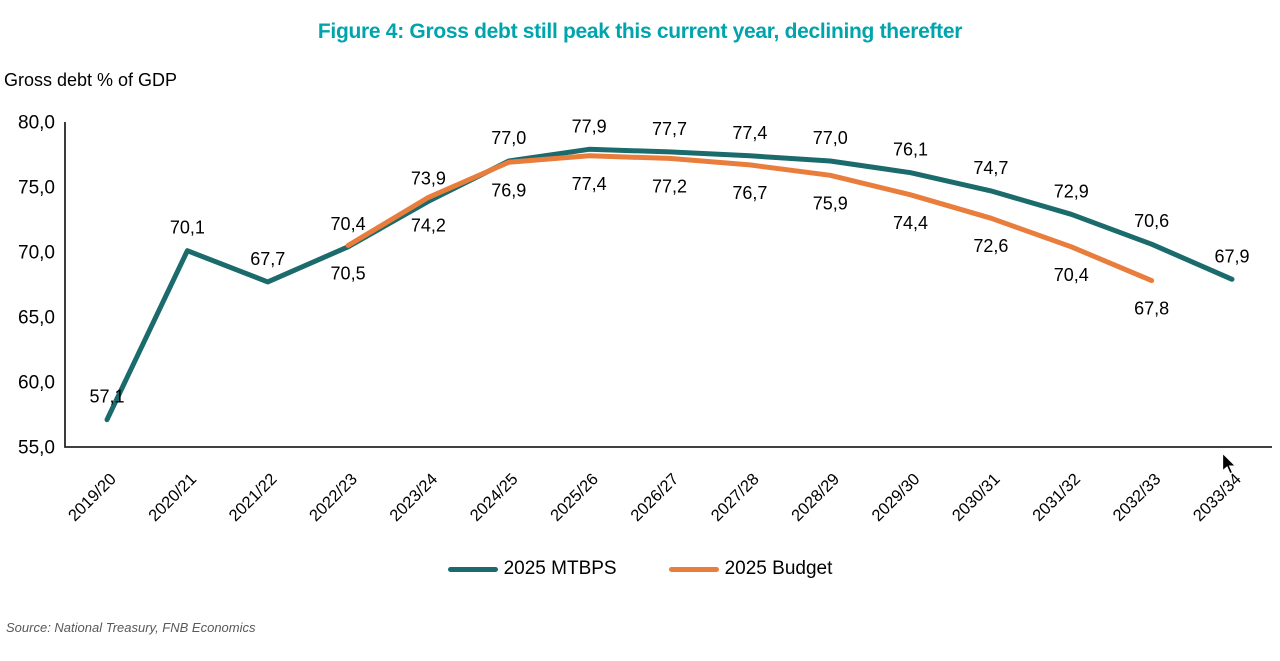  What do you see at coordinates (36, 123) in the screenshot?
I see `y-tick-label: 80,0` at bounding box center [36, 123].